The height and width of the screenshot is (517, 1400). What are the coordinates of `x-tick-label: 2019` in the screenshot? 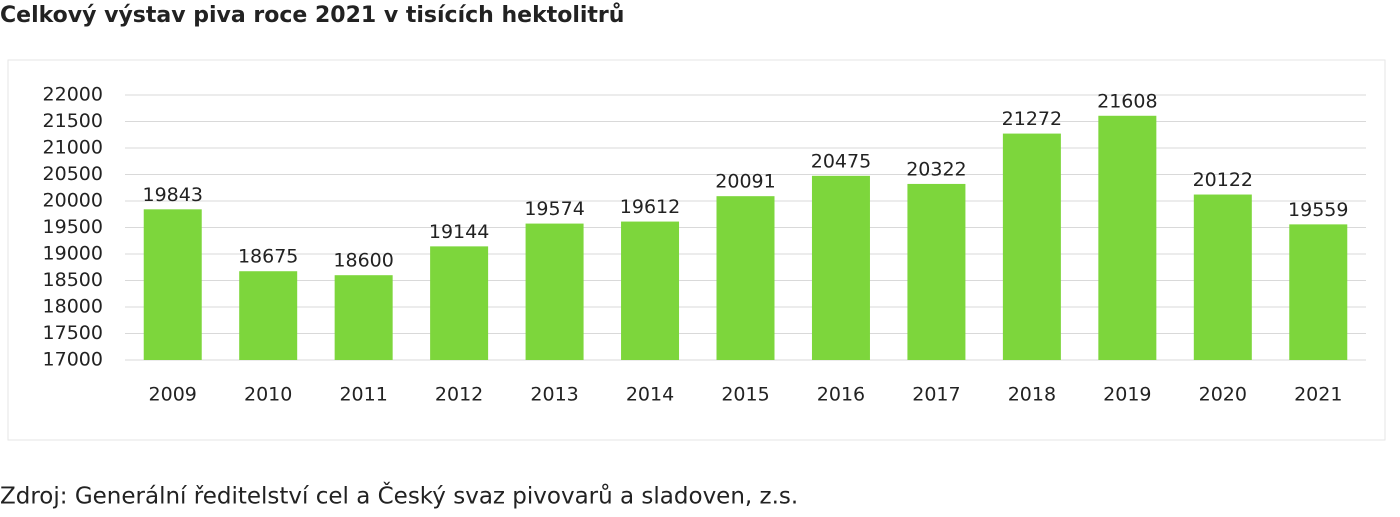 It's located at (1127, 395).